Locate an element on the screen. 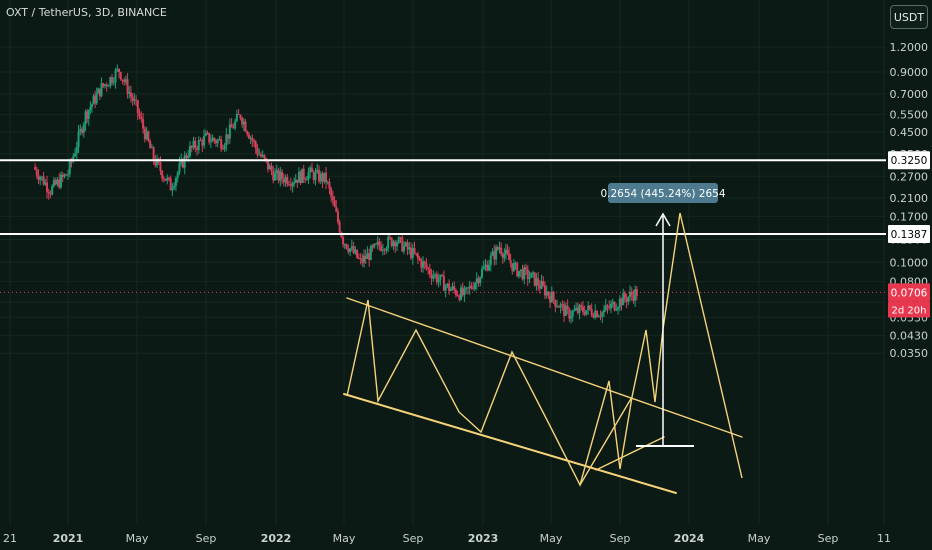 This screenshot has width=932, height=550. countdown-box is located at coordinates (909, 309).